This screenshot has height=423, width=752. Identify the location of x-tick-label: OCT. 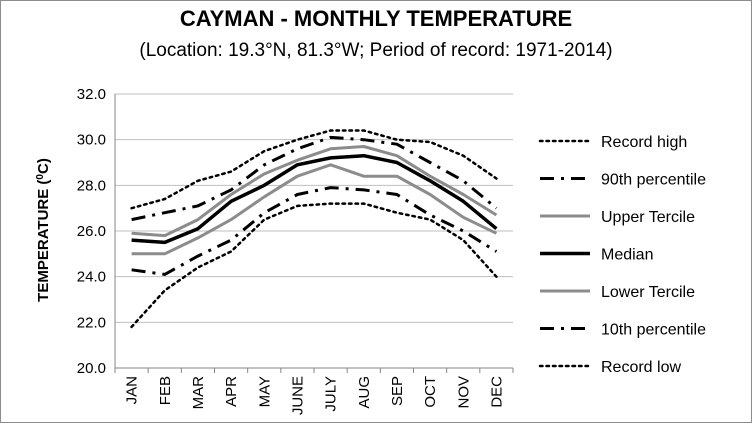
(430, 392).